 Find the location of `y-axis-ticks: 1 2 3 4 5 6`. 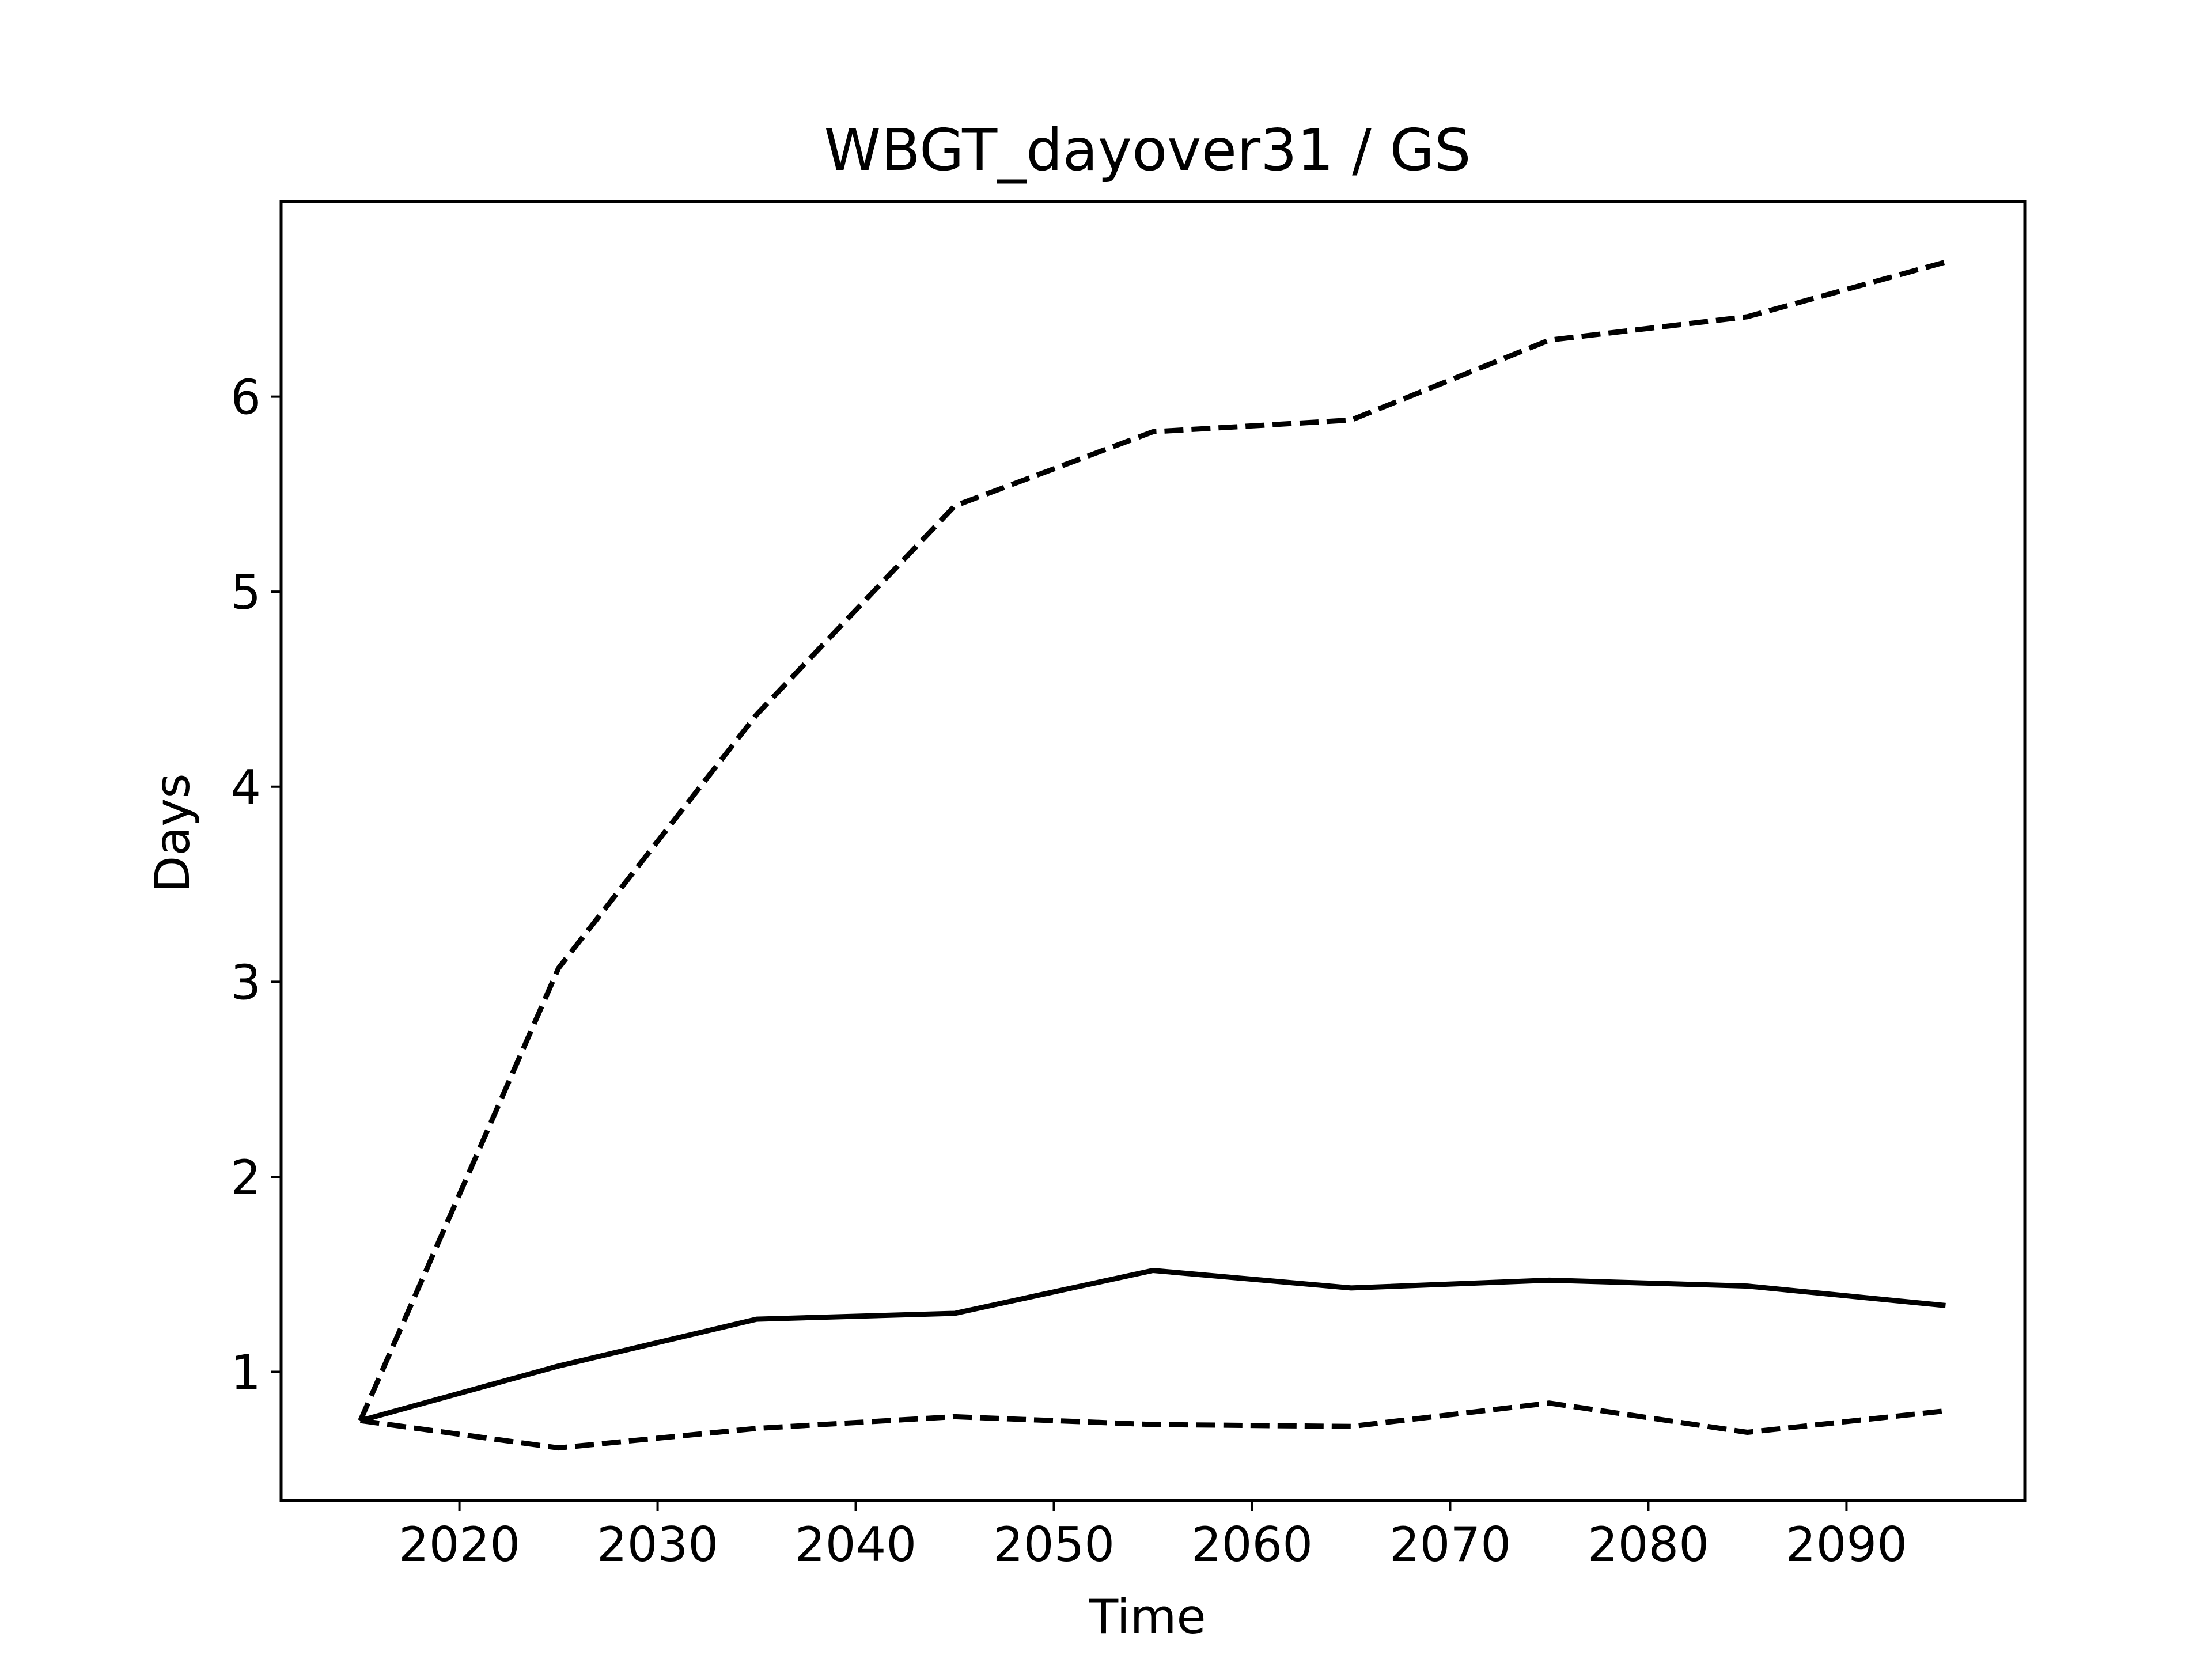

y-axis-ticks: 1 2 3 4 5 6 is located at coordinates (255, 885).